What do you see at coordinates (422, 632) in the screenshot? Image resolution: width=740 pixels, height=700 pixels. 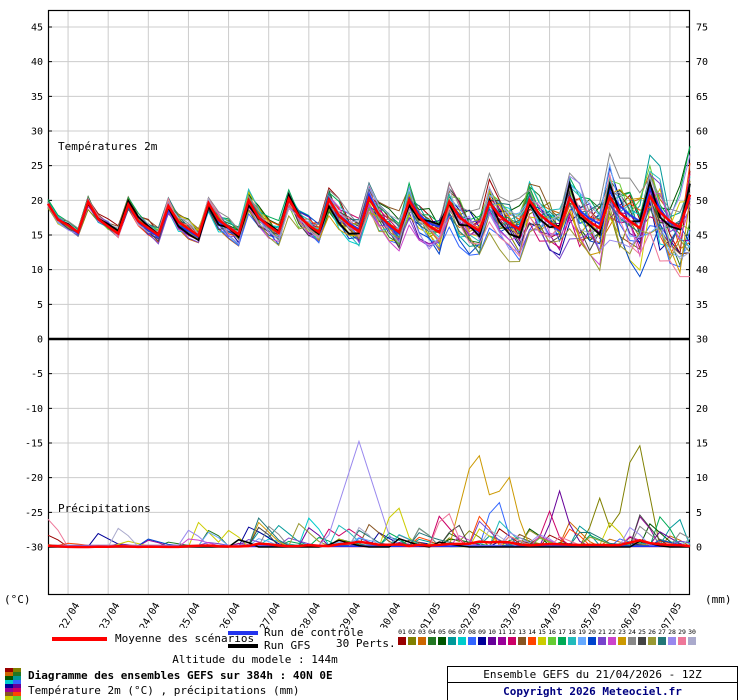 I see `pert-number: 03` at bounding box center [422, 632].